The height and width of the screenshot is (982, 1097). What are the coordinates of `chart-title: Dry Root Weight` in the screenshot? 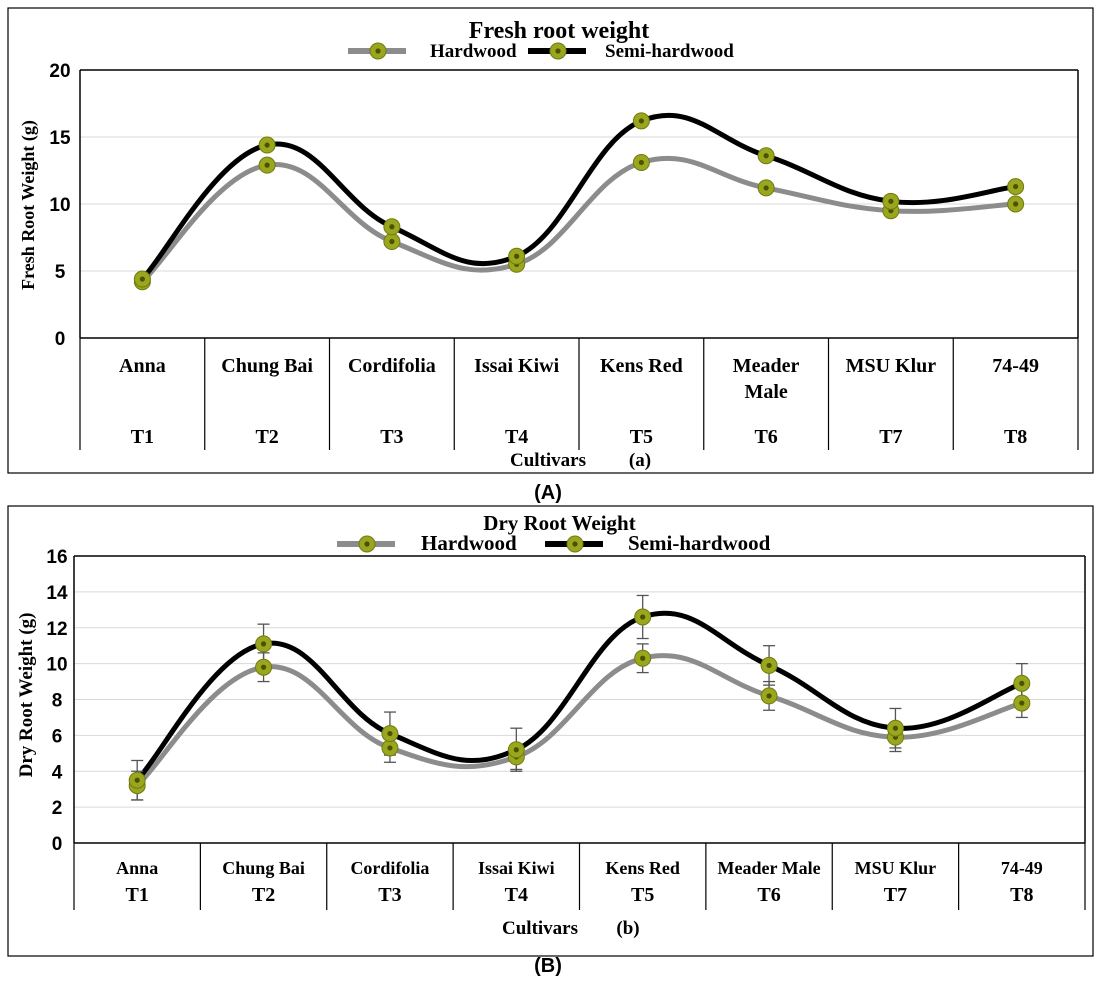 It's located at (559, 523).